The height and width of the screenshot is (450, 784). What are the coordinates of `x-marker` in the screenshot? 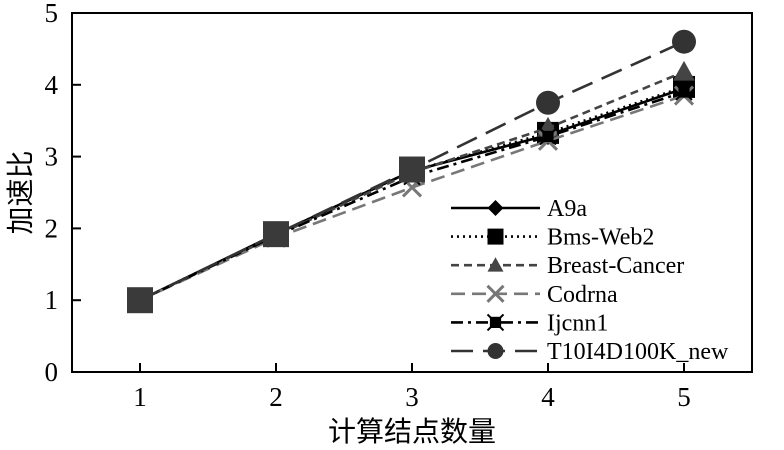 It's located at (495, 293).